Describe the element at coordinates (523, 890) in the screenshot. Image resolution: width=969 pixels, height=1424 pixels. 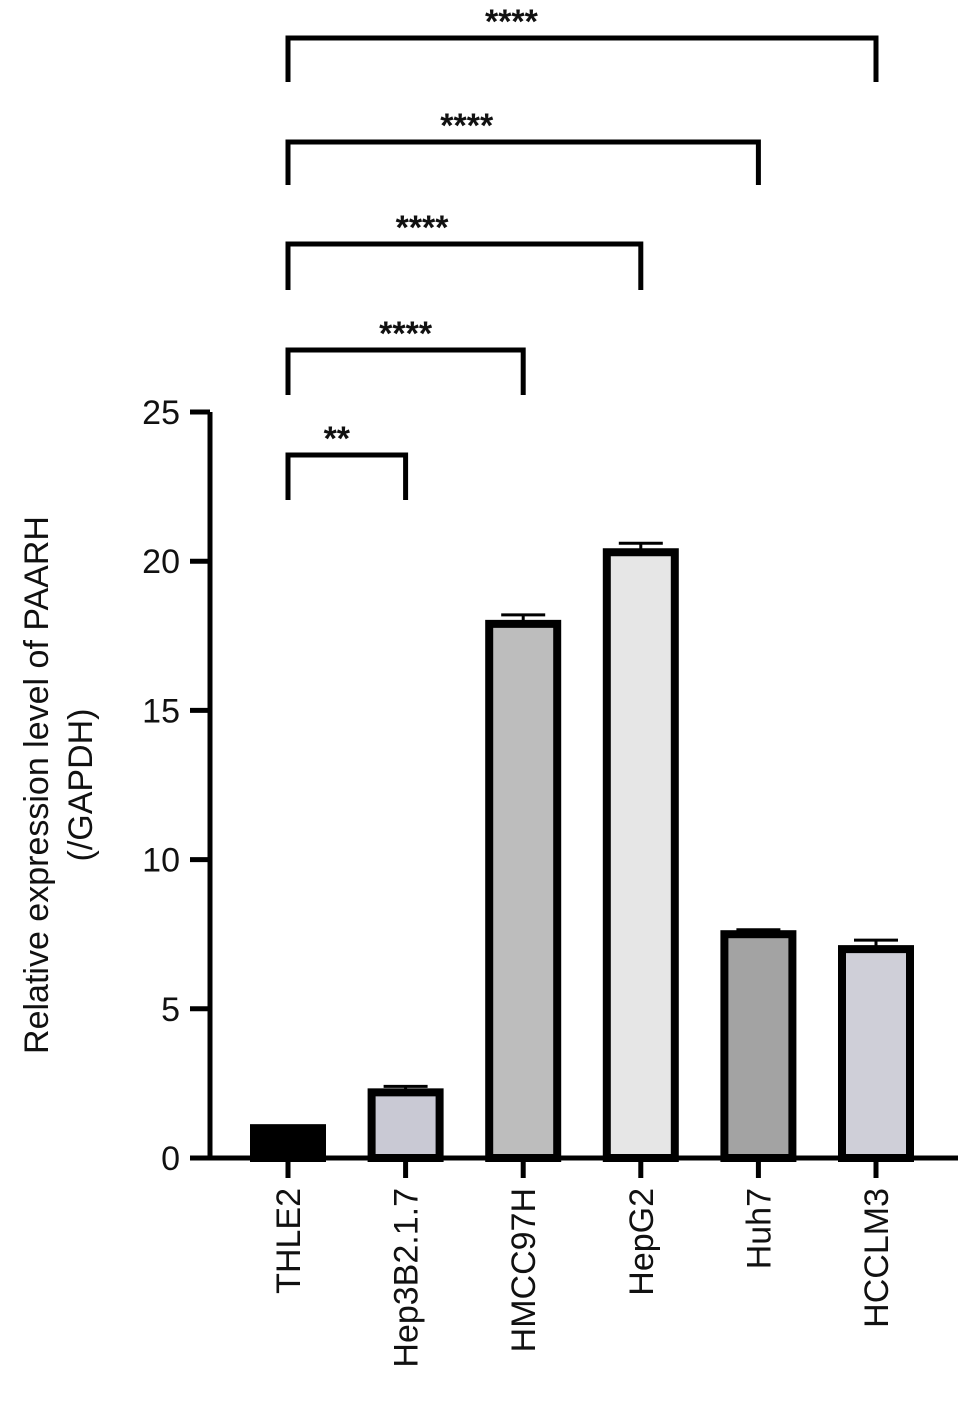
I see `bar-hmcc97h` at that location.